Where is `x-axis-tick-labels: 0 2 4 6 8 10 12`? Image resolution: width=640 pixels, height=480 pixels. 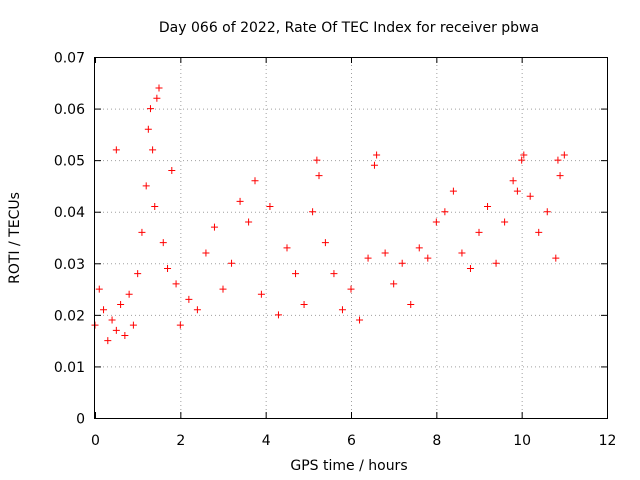 x-axis-tick-labels: 0 2 4 6 8 10 12 is located at coordinates (353, 441).